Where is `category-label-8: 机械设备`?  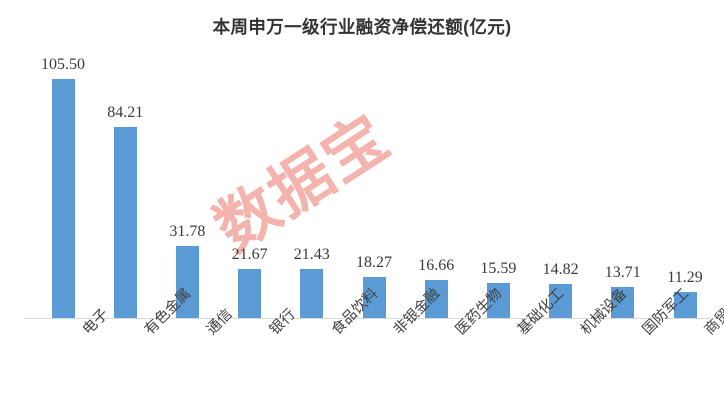 category-label-8: 机械设备 is located at coordinates (603, 312).